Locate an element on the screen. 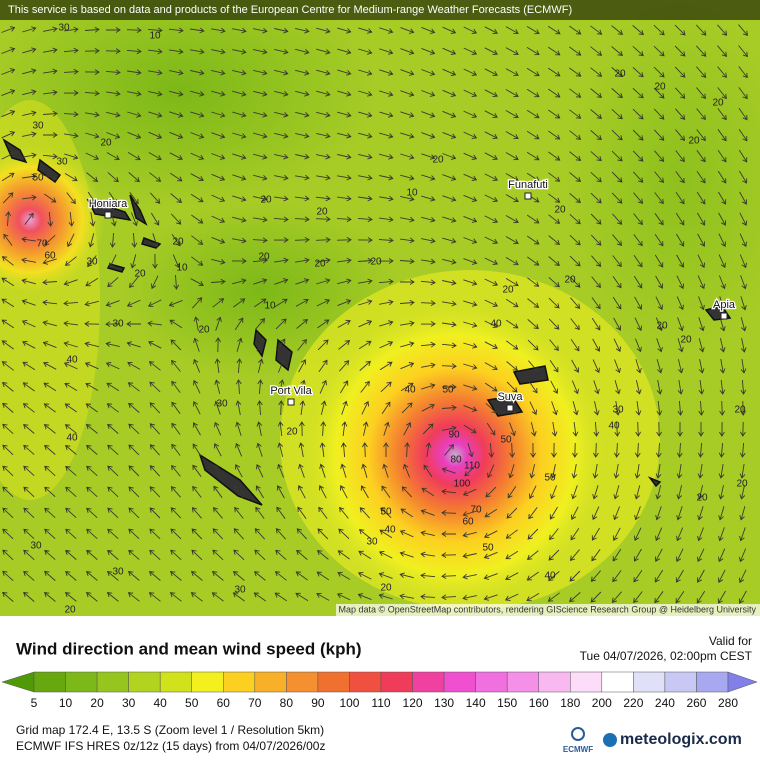  scale-tick-label: 240 is located at coordinates (665, 703).